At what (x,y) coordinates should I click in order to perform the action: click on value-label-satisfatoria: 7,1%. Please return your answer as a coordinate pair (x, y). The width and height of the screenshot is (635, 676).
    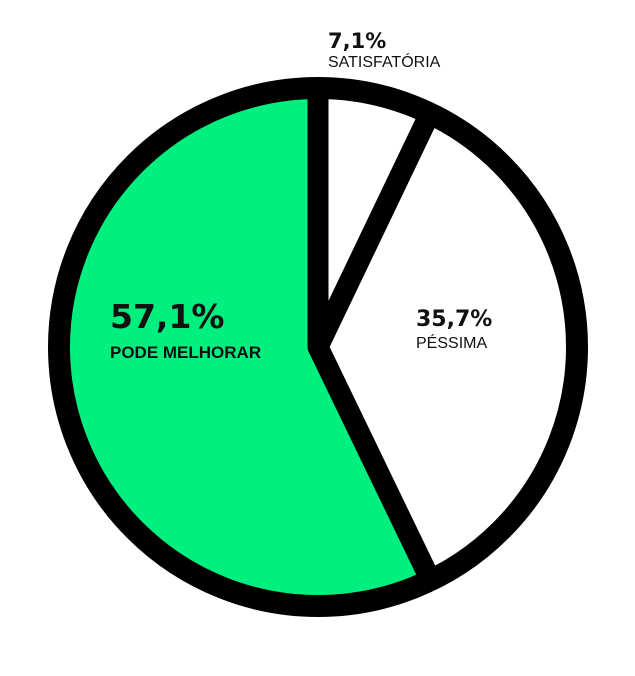
    Looking at the image, I should click on (357, 41).